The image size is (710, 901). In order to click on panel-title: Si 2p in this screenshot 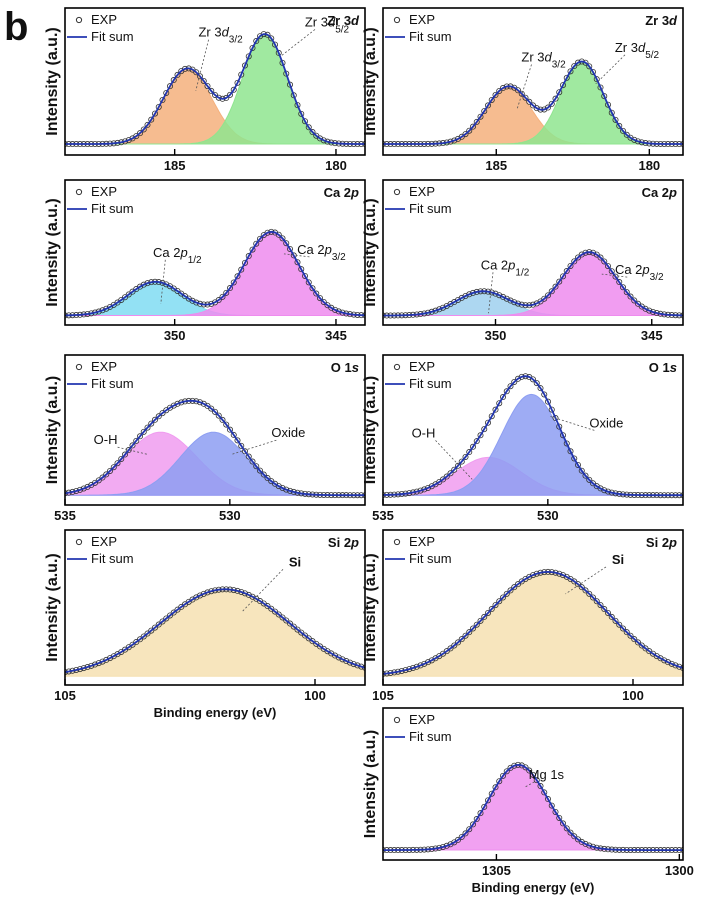, I will do `click(343, 542)`.